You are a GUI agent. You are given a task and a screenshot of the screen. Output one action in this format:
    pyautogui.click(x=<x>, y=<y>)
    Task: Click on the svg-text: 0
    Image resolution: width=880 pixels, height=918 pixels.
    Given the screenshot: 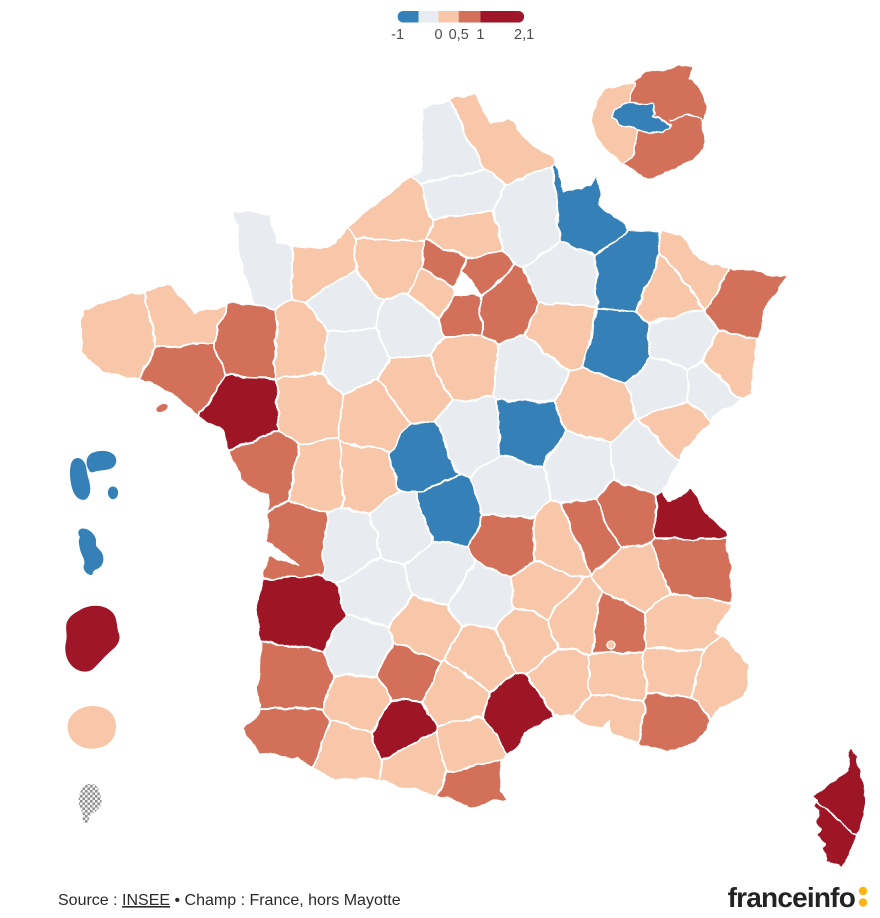 What is the action you would take?
    pyautogui.click(x=438, y=35)
    